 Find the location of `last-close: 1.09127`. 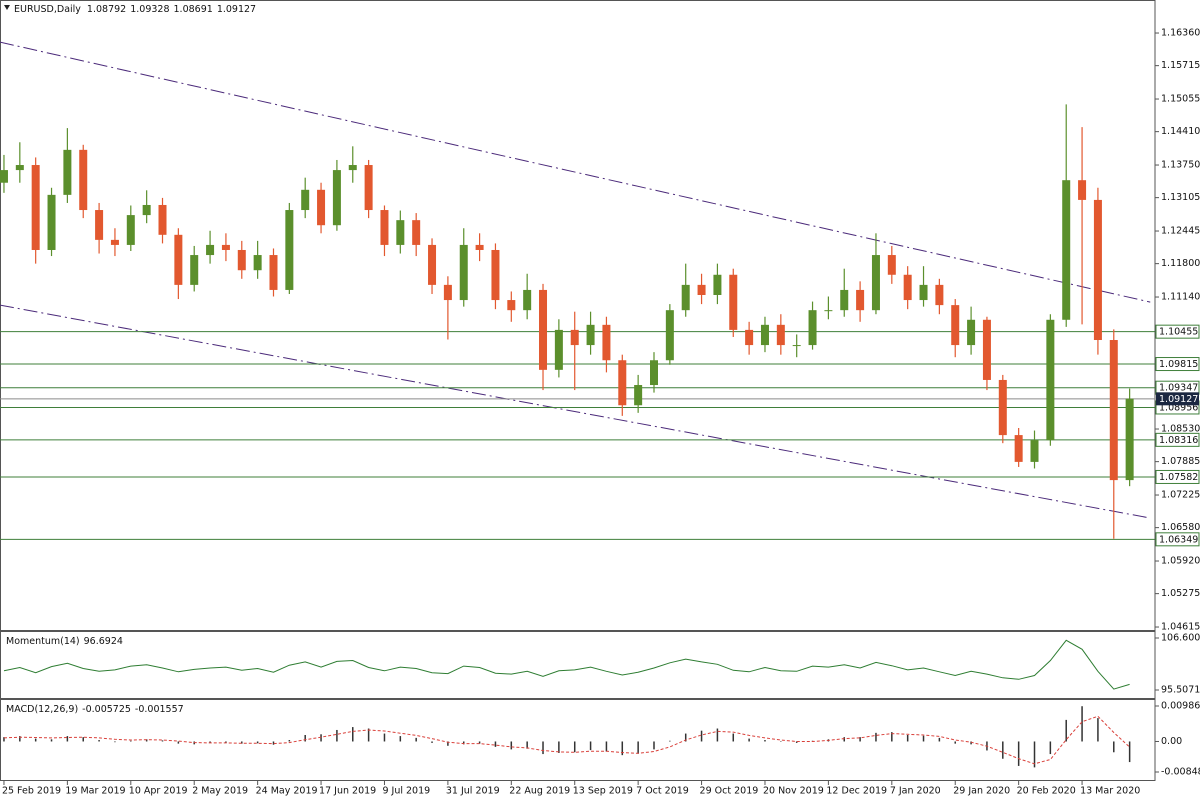

last-close: 1.09127 is located at coordinates (236, 9).